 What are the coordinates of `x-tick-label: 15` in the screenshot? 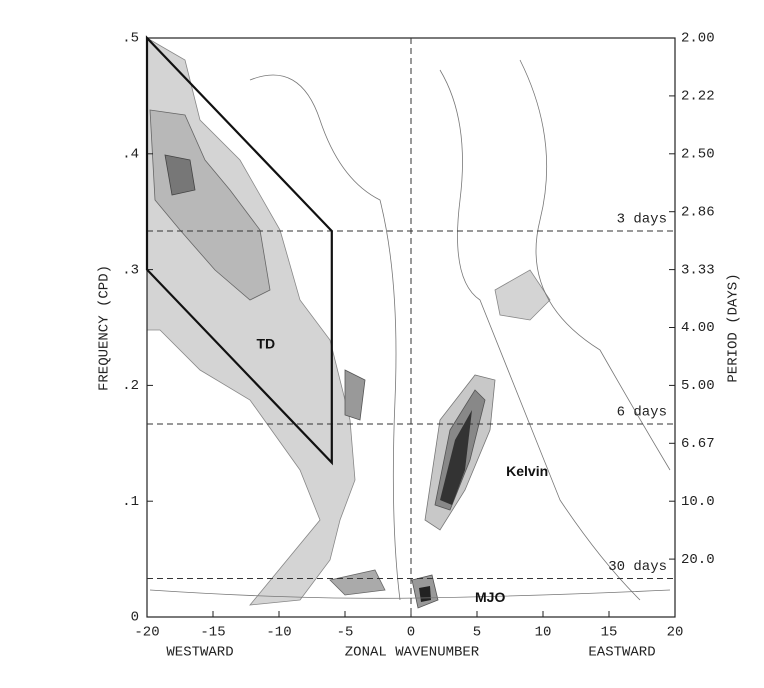 It's located at (609, 633).